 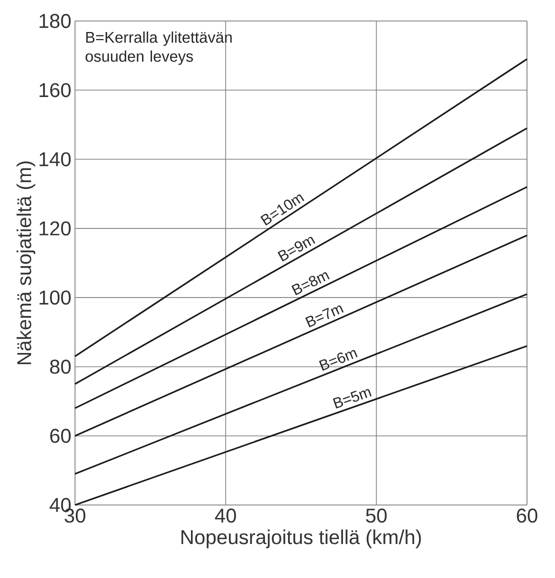 I want to click on text: B=6m, so click(x=338, y=360).